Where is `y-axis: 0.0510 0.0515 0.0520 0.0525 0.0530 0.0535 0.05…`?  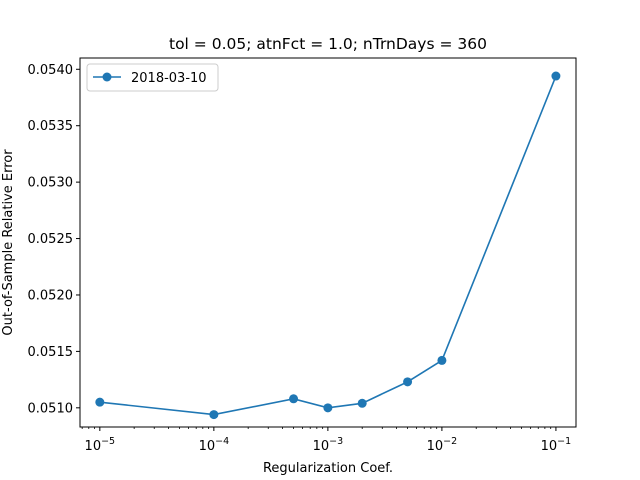 y-axis: 0.0510 0.0515 0.0520 0.0525 0.0530 0.0535 0.05… is located at coordinates (54, 239).